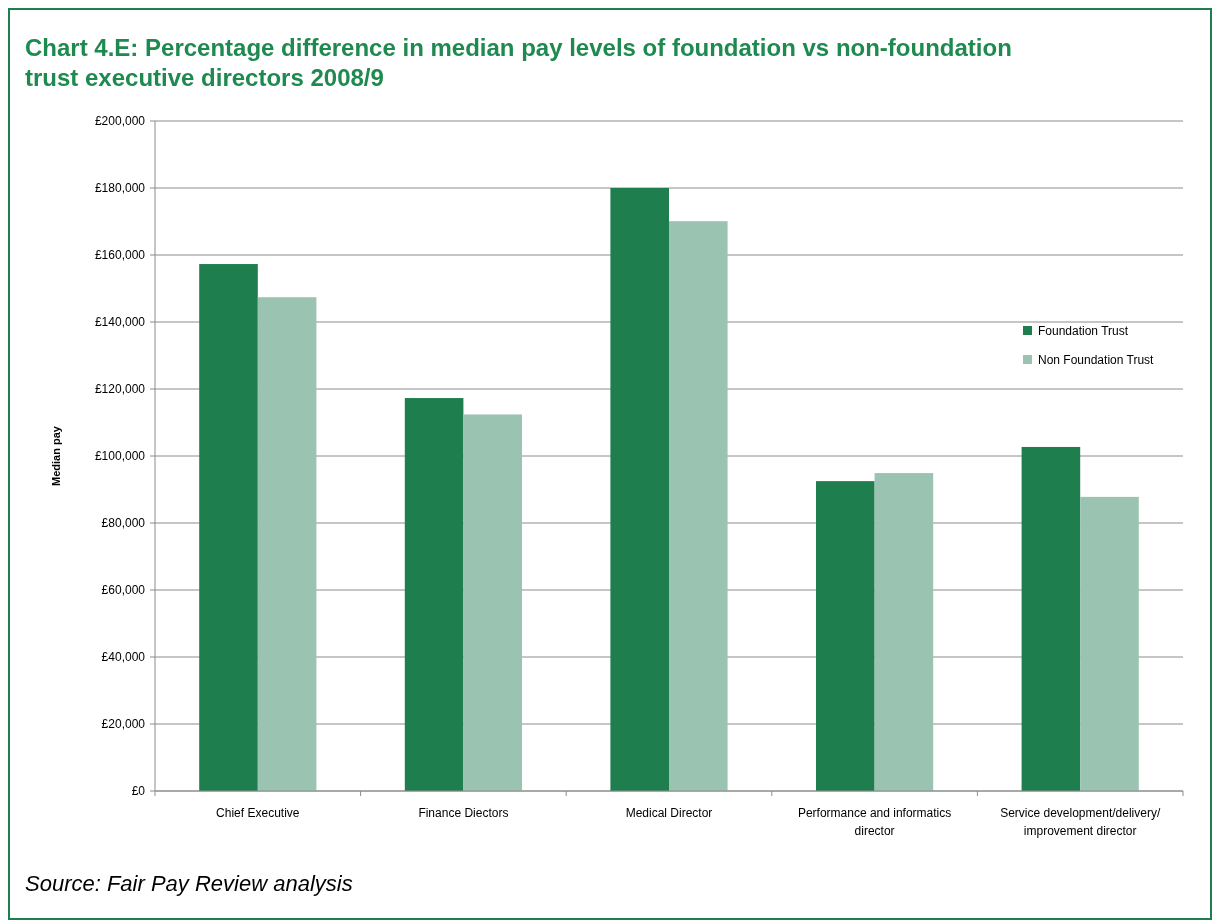 The width and height of the screenshot is (1212, 922). What do you see at coordinates (669, 813) in the screenshot?
I see `x-tick-label: Medical Director` at bounding box center [669, 813].